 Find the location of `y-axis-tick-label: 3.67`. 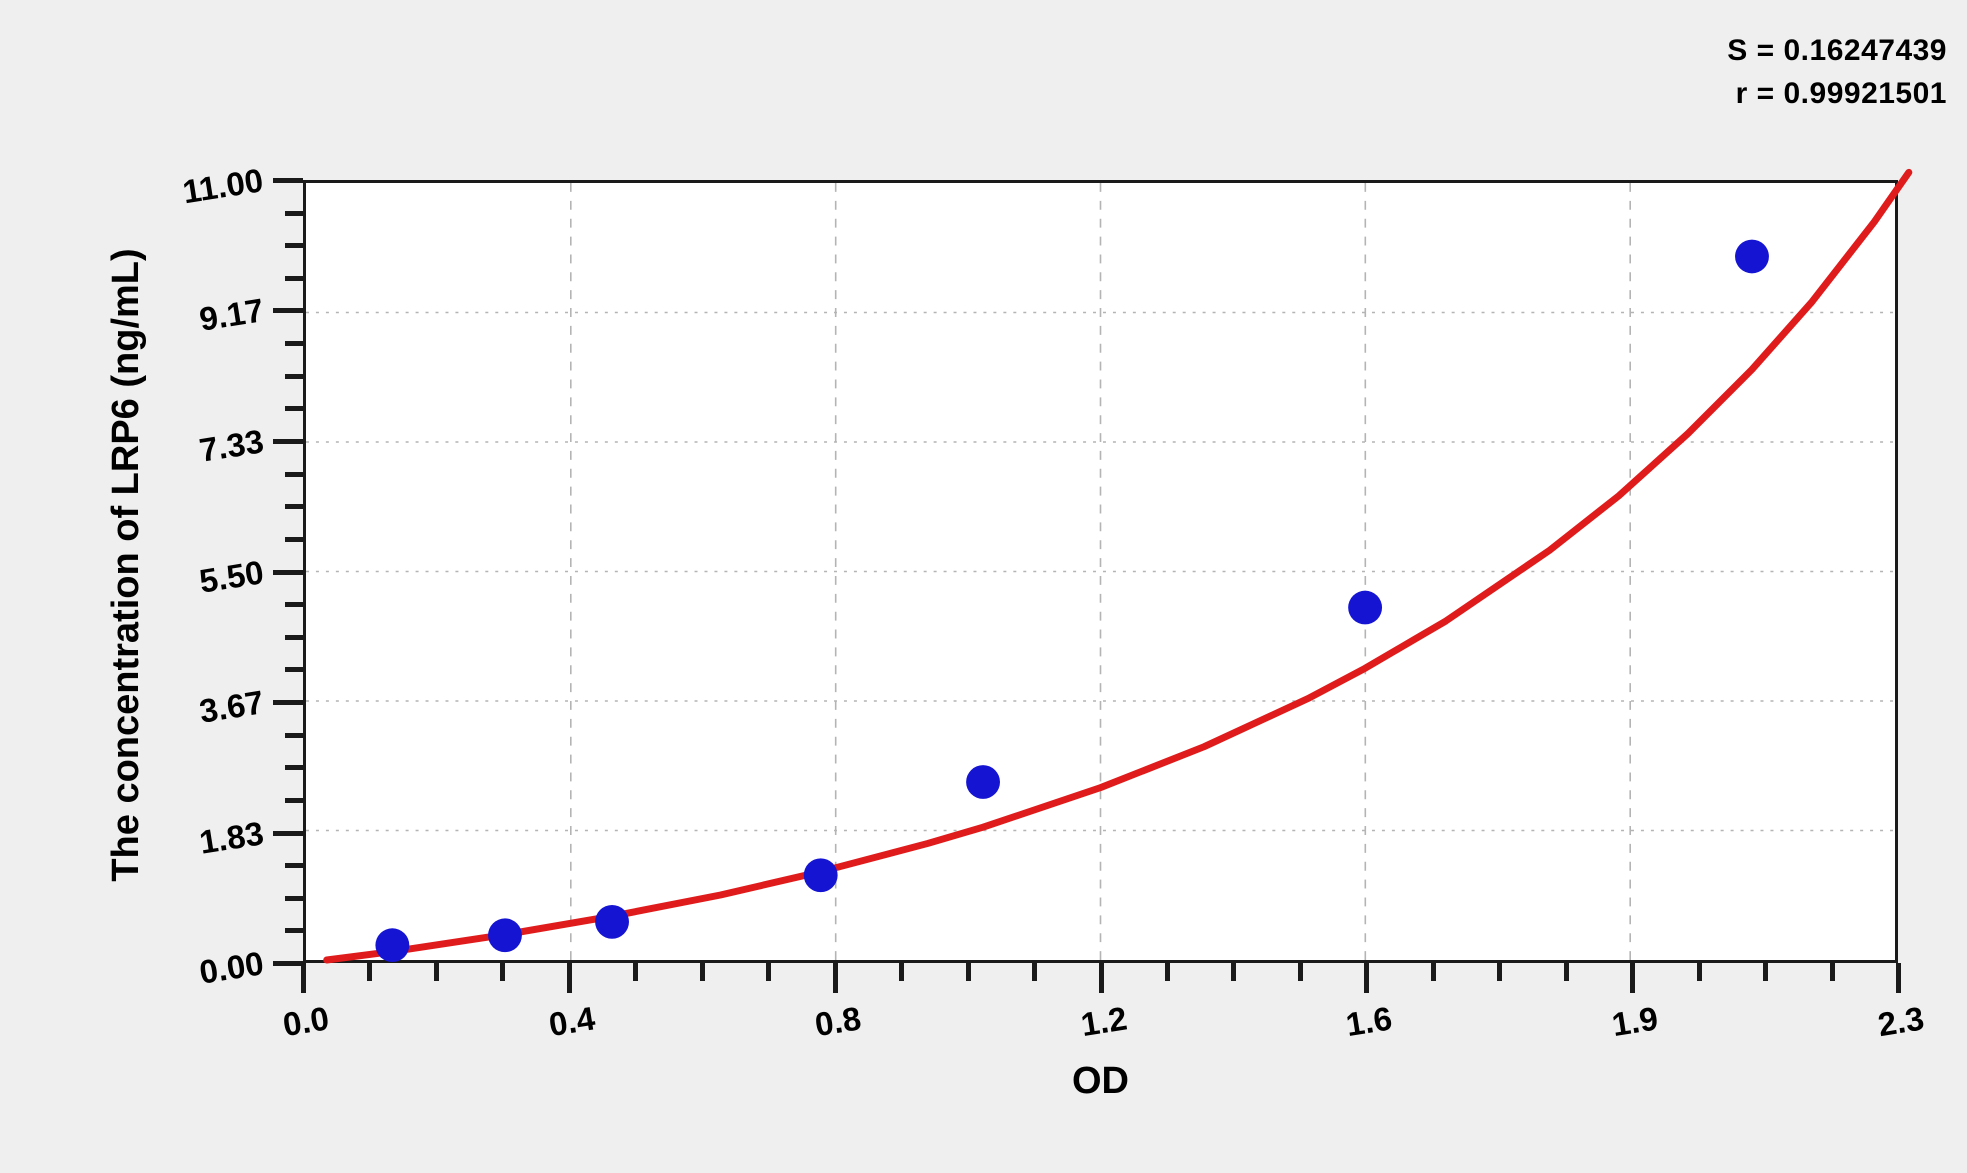

y-axis-tick-label: 3.67 is located at coordinates (231, 706).